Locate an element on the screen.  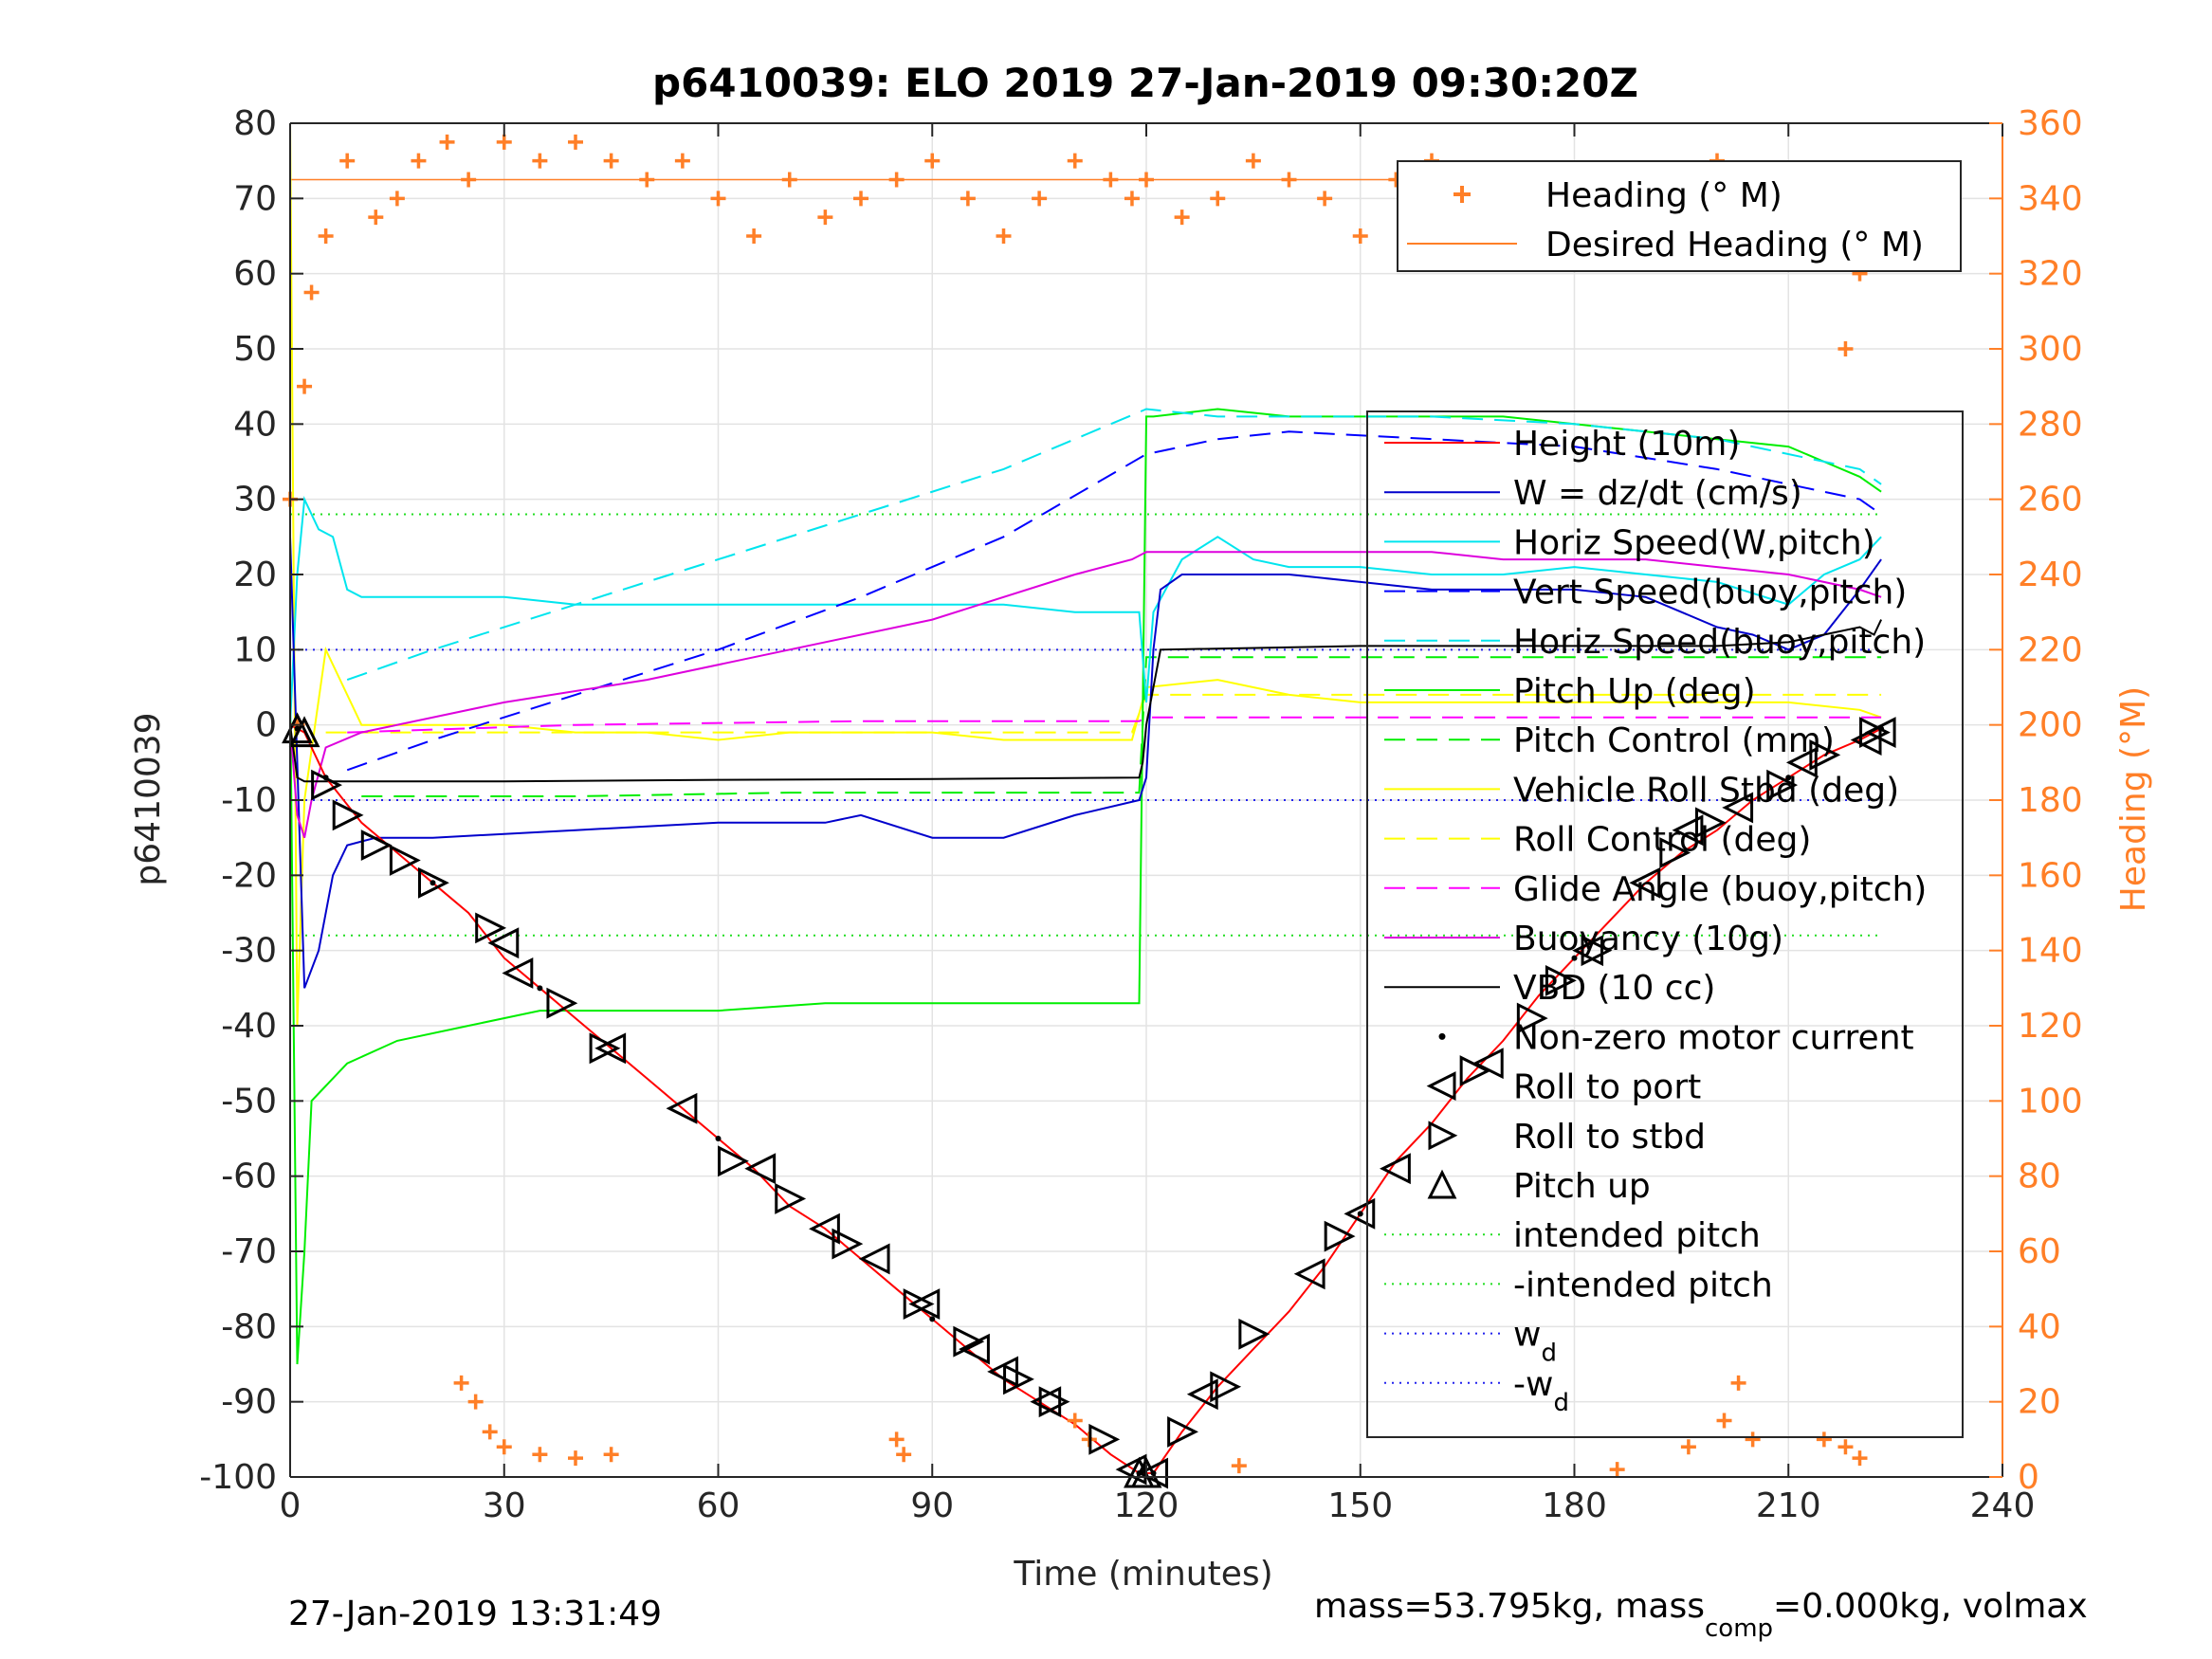
legend-label: -intended pitch is located at coordinates (1643, 1285).